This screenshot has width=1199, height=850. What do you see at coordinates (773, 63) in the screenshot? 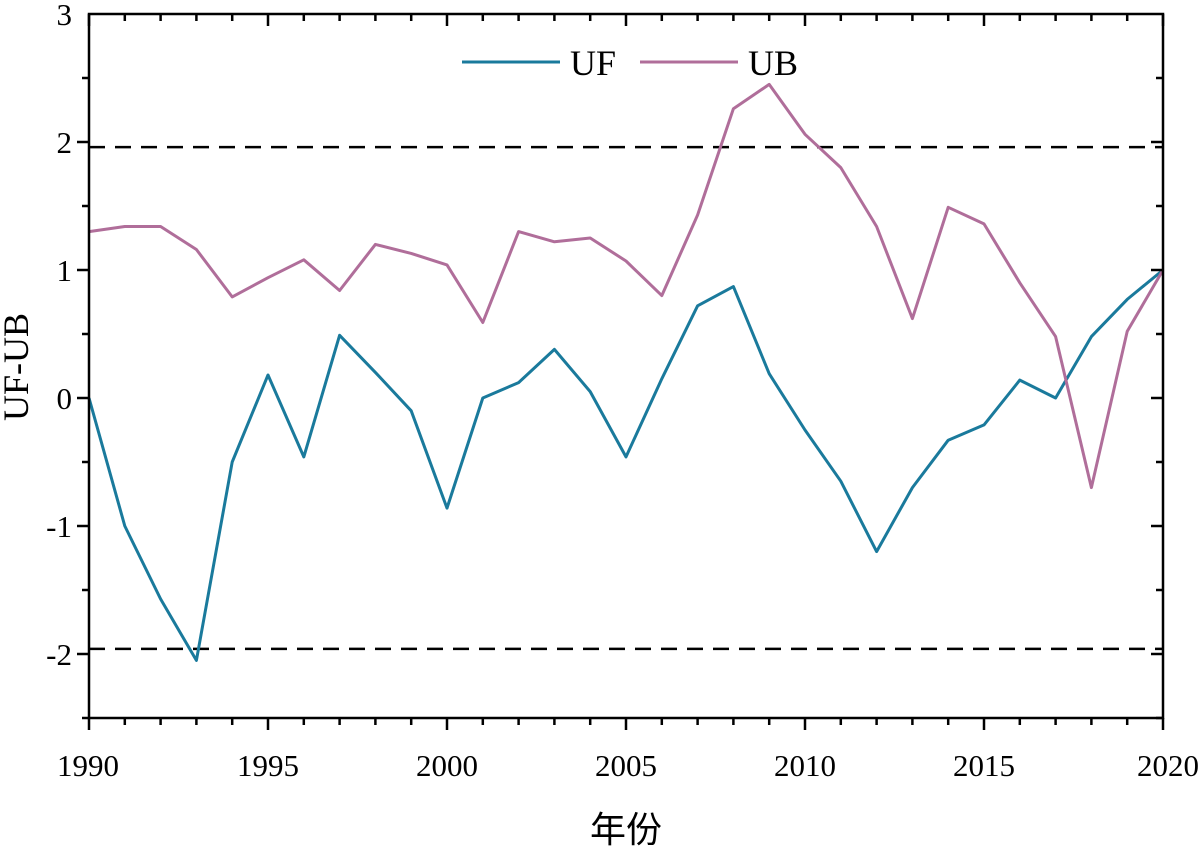
I see `legend-label-ub: UB` at bounding box center [773, 63].